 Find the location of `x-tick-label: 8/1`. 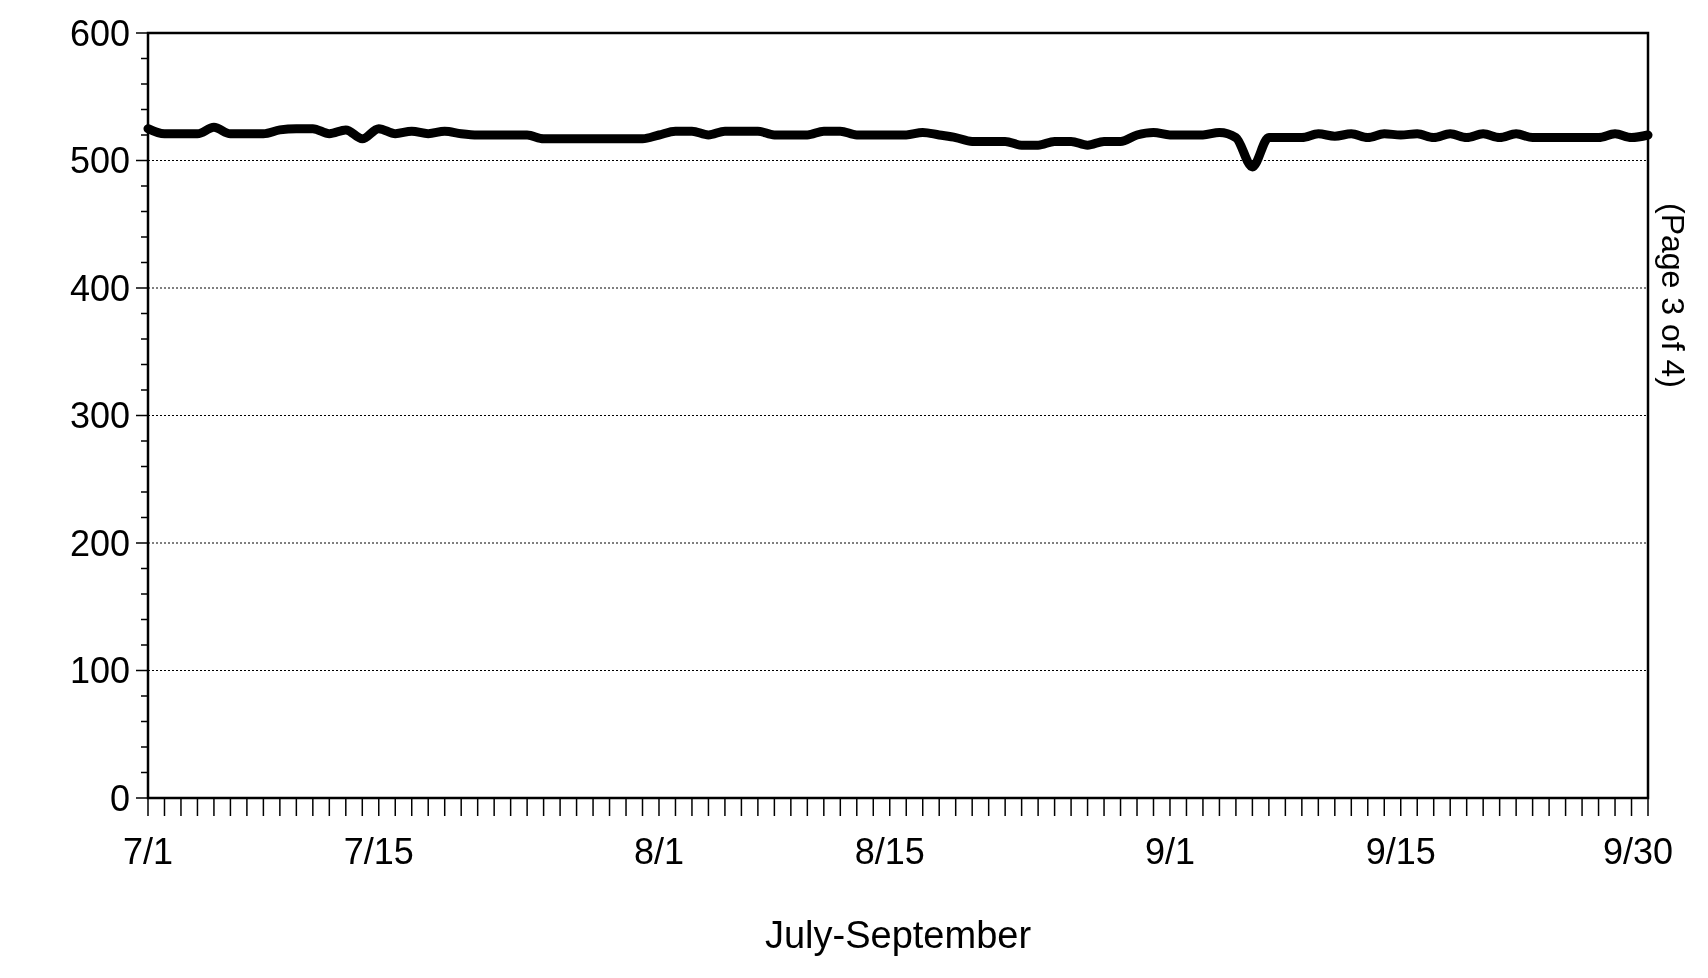

x-tick-label: 8/1 is located at coordinates (659, 851).